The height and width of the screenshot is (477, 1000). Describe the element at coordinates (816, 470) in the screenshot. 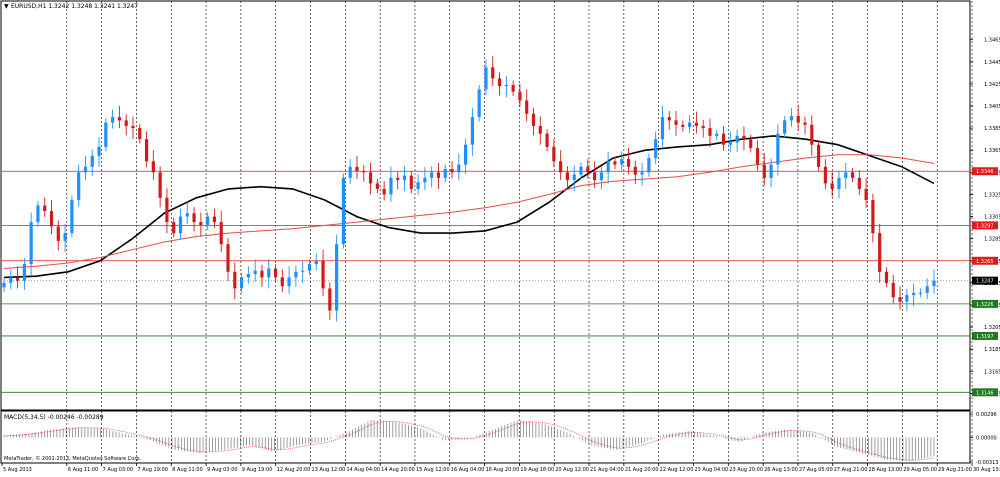

I see `time-axis-label: 27 Aug 05:00` at that location.